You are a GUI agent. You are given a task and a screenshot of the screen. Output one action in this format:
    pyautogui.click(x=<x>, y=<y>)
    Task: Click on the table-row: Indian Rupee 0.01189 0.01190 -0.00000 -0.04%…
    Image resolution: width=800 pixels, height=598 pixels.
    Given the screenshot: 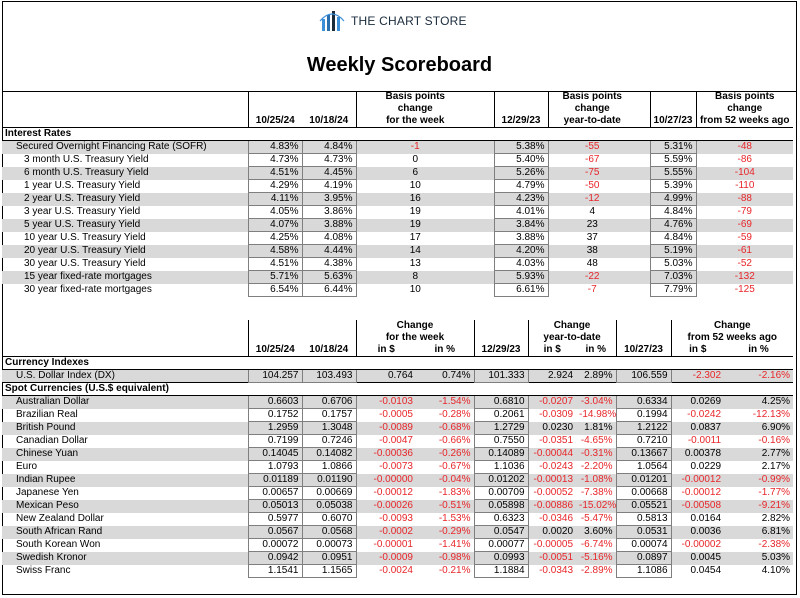 What is the action you would take?
    pyautogui.click(x=398, y=480)
    